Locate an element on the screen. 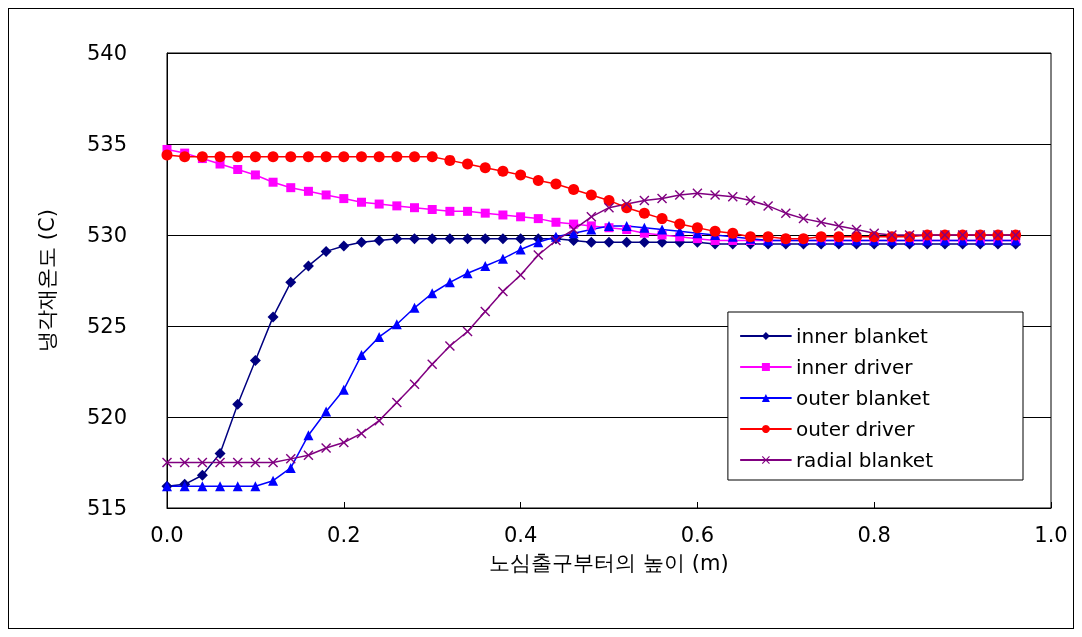 The width and height of the screenshot is (1082, 637). x-tick-label: 0.8 is located at coordinates (874, 534).